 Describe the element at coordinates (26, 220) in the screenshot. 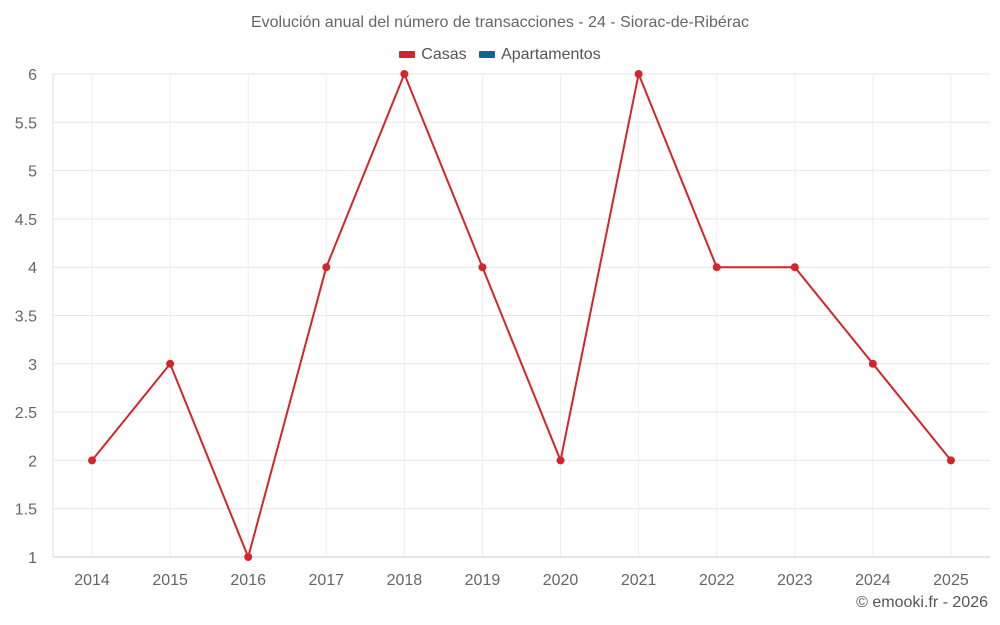

I see `y-tick-label: 4.5` at that location.